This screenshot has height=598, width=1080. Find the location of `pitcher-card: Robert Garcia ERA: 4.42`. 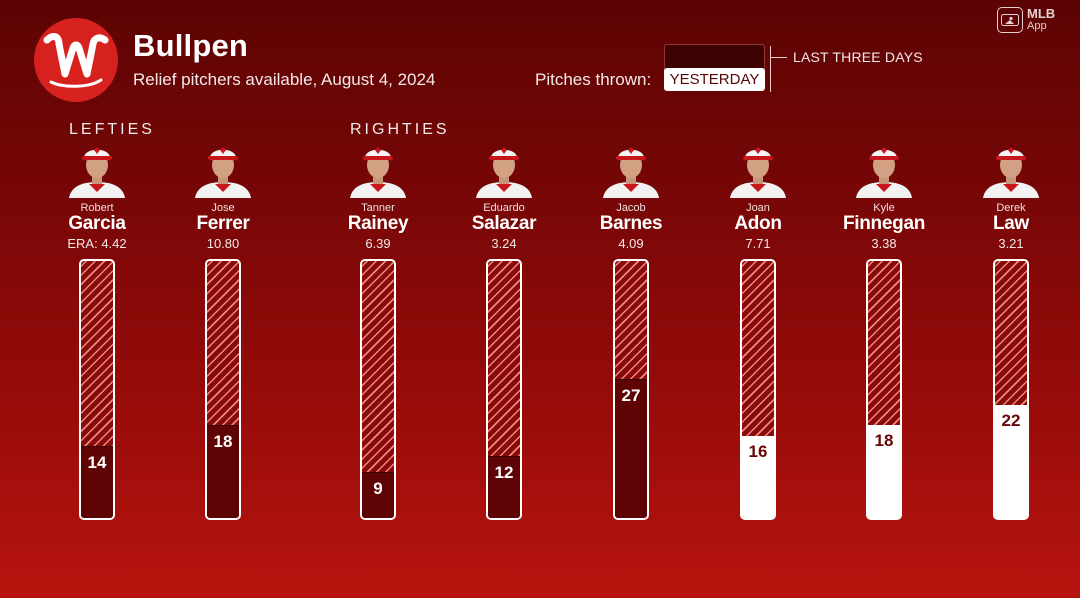

pitcher-card: Robert Garcia ERA: 4.42 is located at coordinates (97, 195).